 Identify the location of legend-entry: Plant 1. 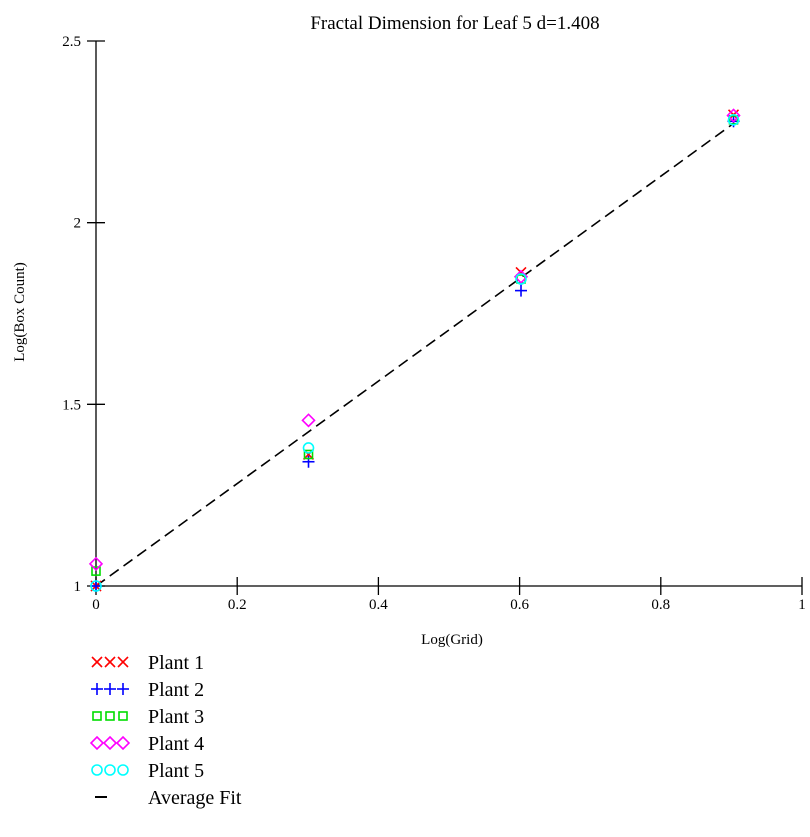
(147, 663).